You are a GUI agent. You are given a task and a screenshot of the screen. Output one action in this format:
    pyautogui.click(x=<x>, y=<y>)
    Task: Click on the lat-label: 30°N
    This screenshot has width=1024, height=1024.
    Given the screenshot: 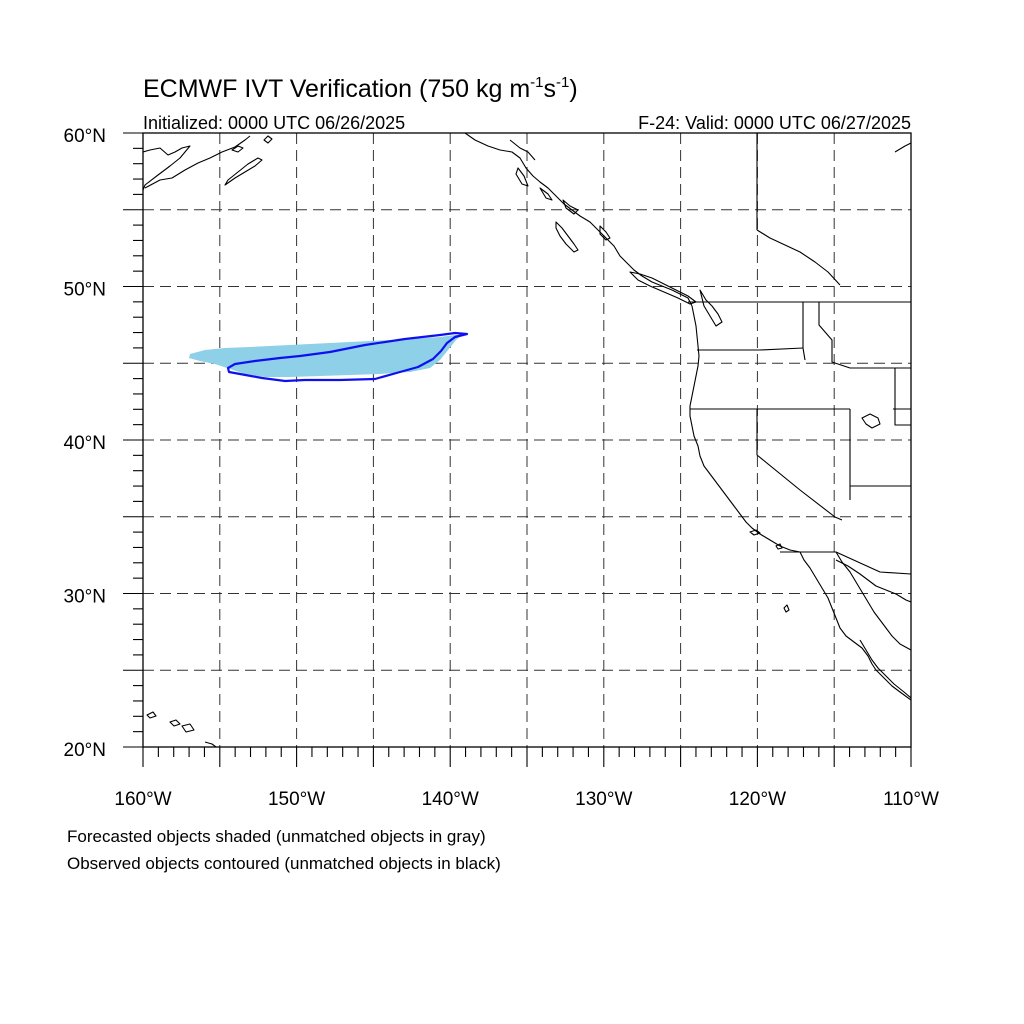 What is the action you would take?
    pyautogui.click(x=85, y=597)
    